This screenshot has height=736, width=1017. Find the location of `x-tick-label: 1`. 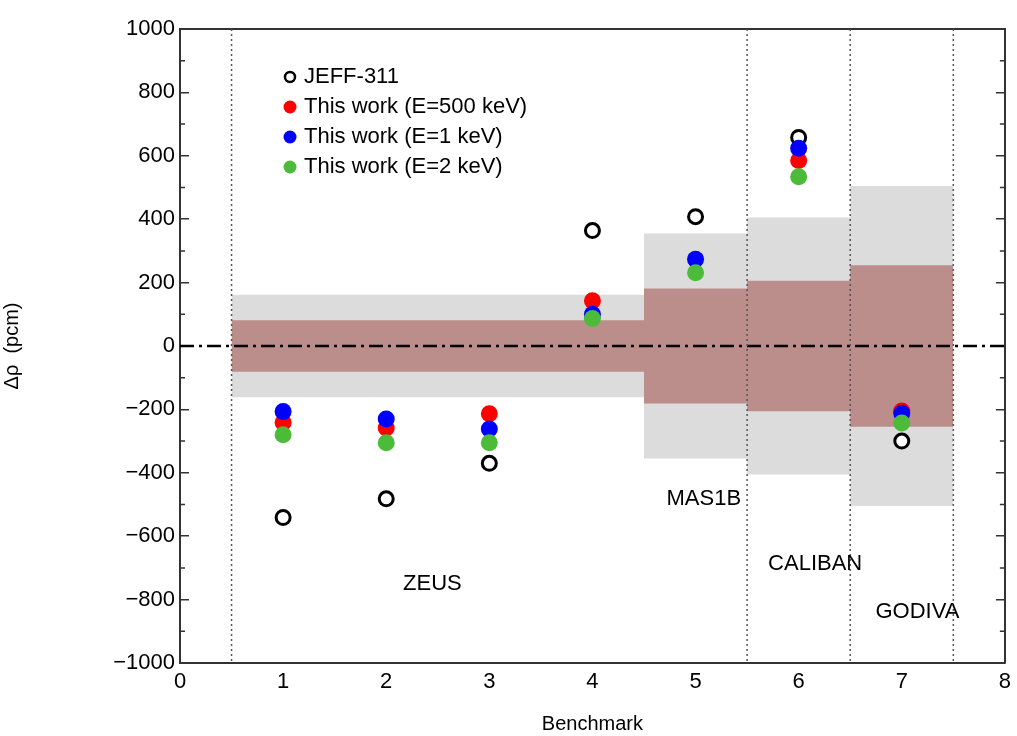

x-tick-label: 1 is located at coordinates (283, 681).